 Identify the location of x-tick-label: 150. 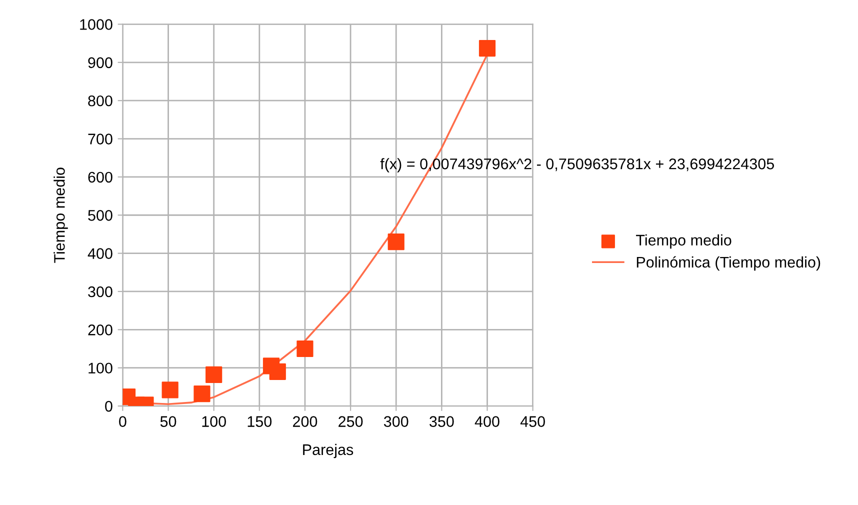
(260, 421).